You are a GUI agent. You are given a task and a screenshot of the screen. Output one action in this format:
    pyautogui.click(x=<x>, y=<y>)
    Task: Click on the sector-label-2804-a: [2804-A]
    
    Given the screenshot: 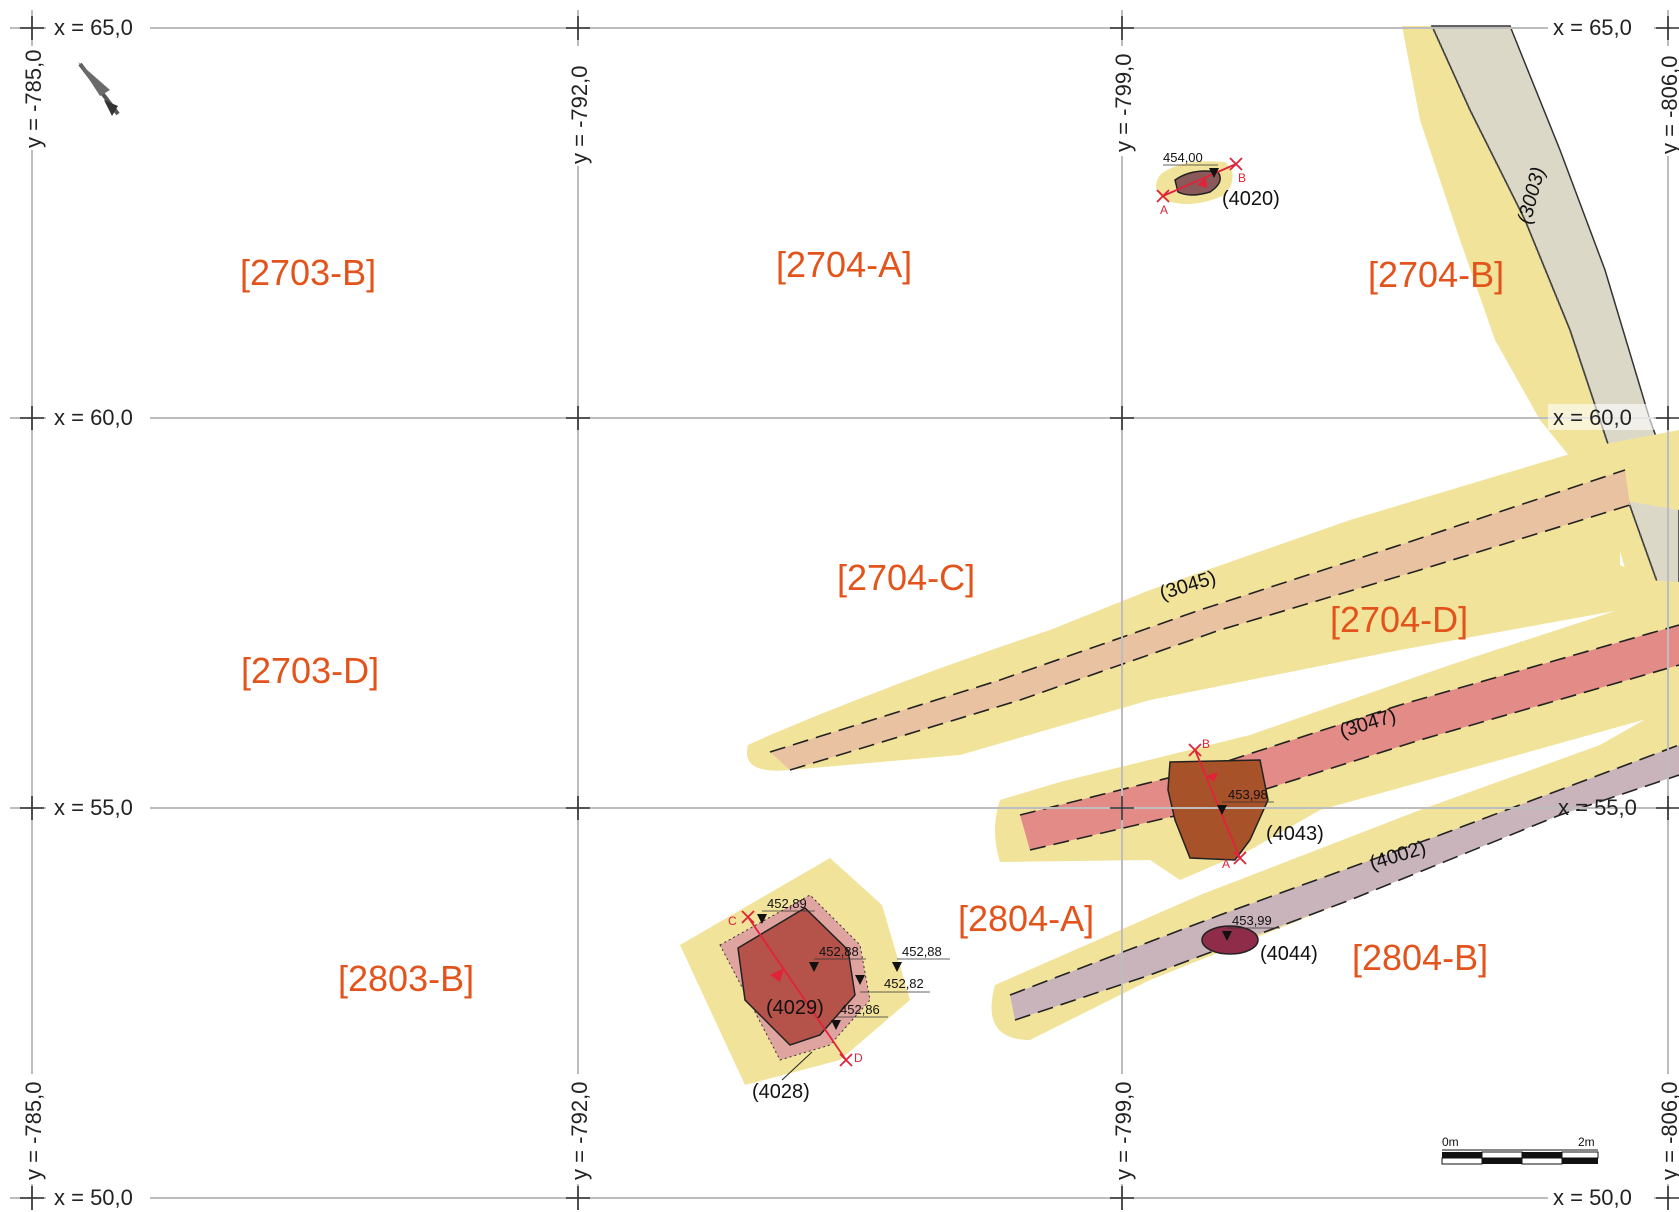 What is the action you would take?
    pyautogui.click(x=1026, y=918)
    